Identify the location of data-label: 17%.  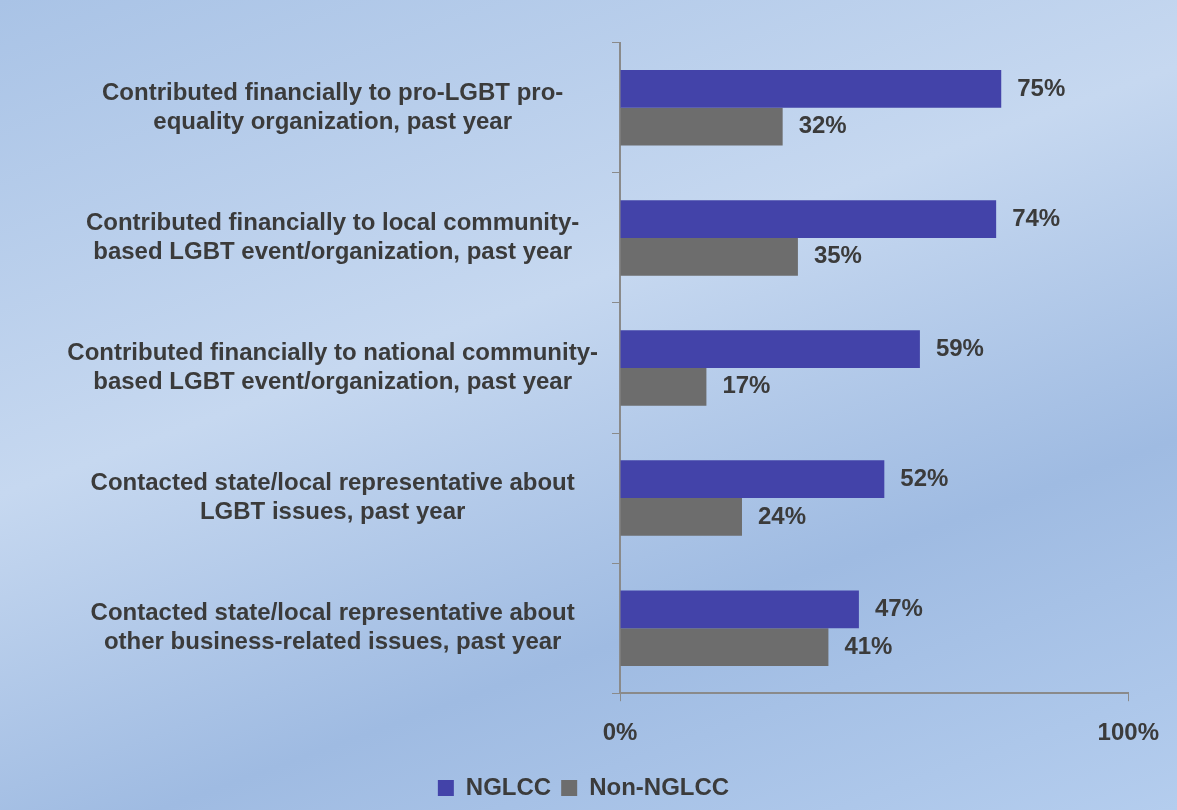
(746, 385).